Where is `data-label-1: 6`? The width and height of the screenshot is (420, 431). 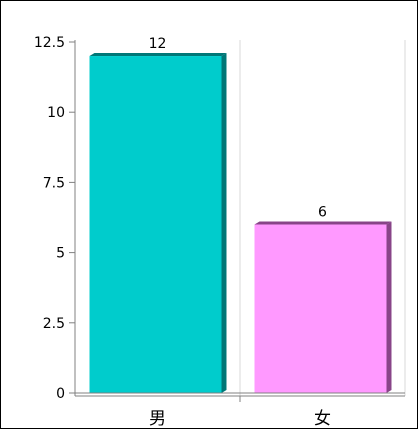 data-label-1: 6 is located at coordinates (322, 213).